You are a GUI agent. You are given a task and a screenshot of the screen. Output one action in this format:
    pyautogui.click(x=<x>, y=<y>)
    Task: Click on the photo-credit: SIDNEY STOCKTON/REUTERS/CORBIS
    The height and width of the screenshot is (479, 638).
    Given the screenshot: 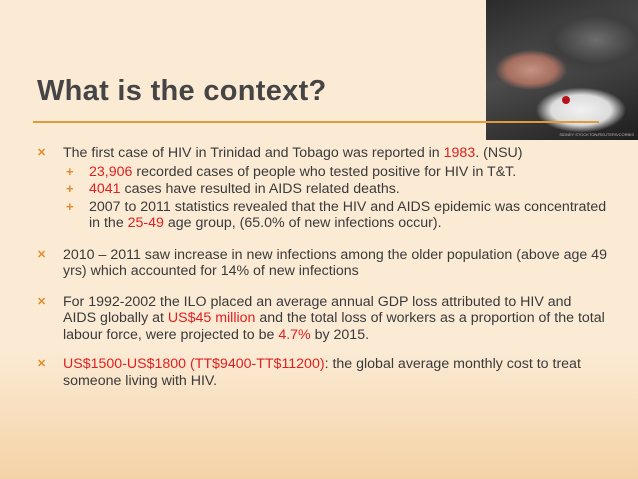 What is the action you would take?
    pyautogui.click(x=596, y=134)
    